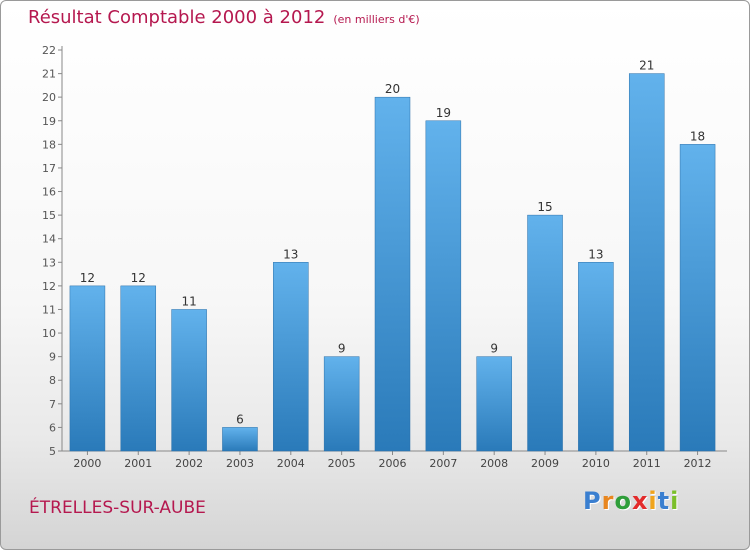 The height and width of the screenshot is (550, 750). I want to click on y-axis: 5 6 7 8 9 10 11 12 13 14 15 16 17 18 19 20 21 22, so click(52, 251).